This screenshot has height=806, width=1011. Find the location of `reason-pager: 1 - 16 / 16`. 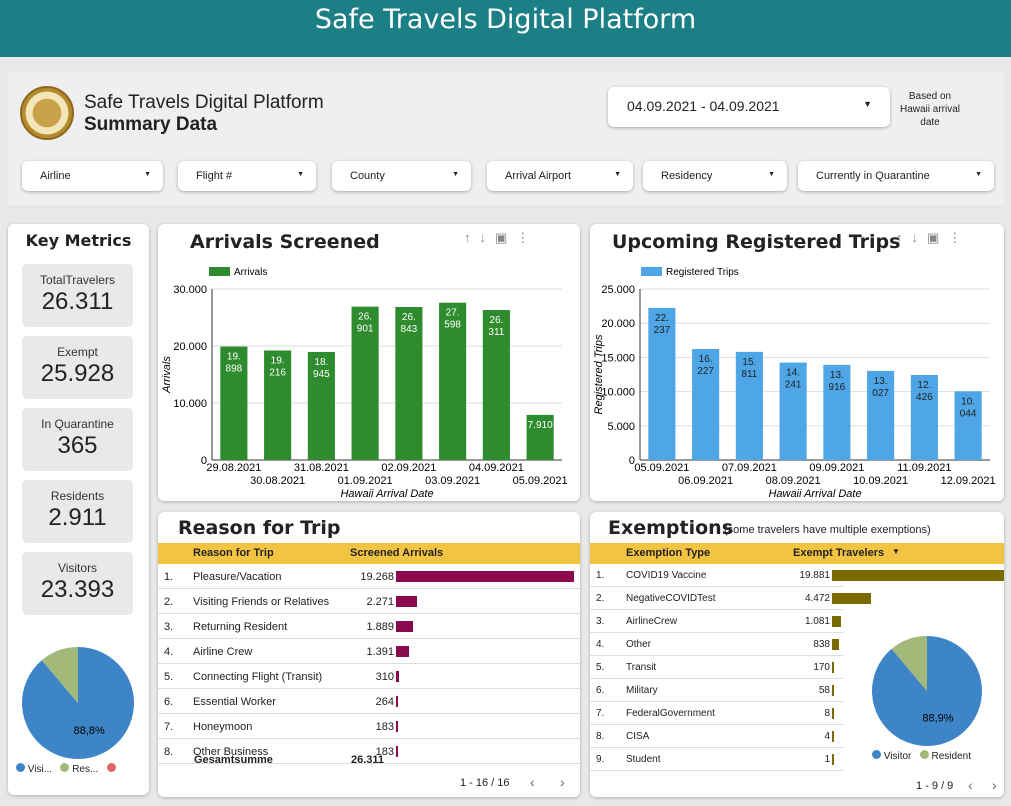

reason-pager: 1 - 16 / 16 is located at coordinates (485, 783).